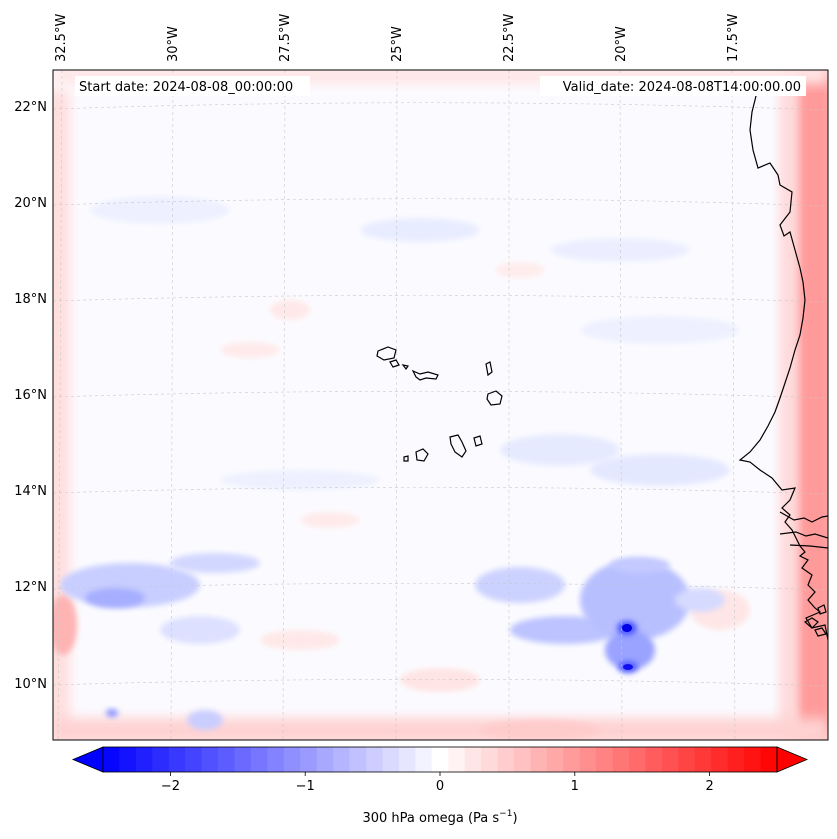 The width and height of the screenshot is (837, 839). Describe the element at coordinates (285, 38) in the screenshot. I see `lon-label: 27.5°W` at that location.